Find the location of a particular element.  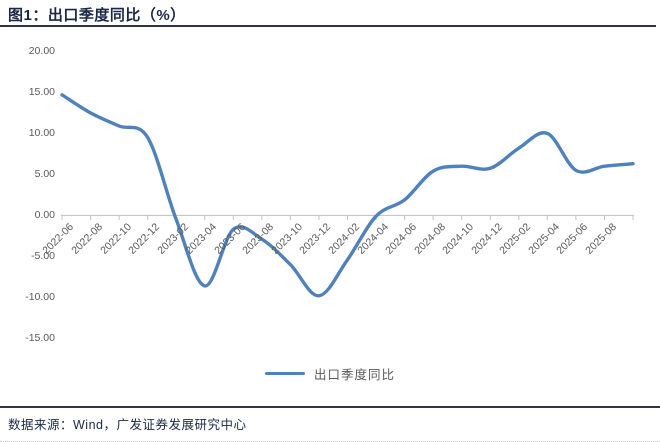

y-tick-label: -5.00 is located at coordinates (43, 255).